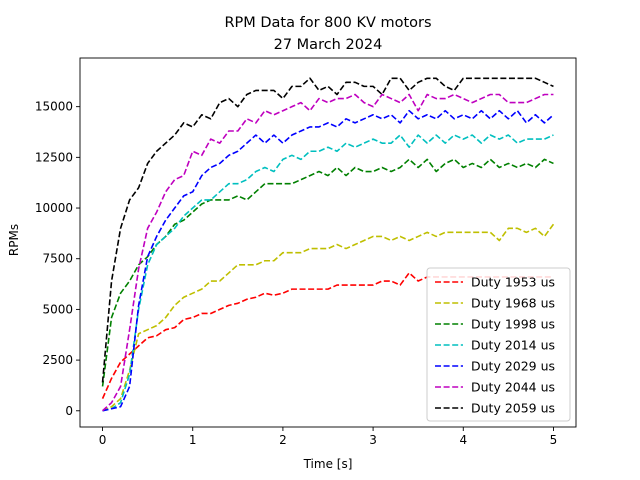  I want to click on legend-label-2: Duty 1998 us, so click(513, 324).